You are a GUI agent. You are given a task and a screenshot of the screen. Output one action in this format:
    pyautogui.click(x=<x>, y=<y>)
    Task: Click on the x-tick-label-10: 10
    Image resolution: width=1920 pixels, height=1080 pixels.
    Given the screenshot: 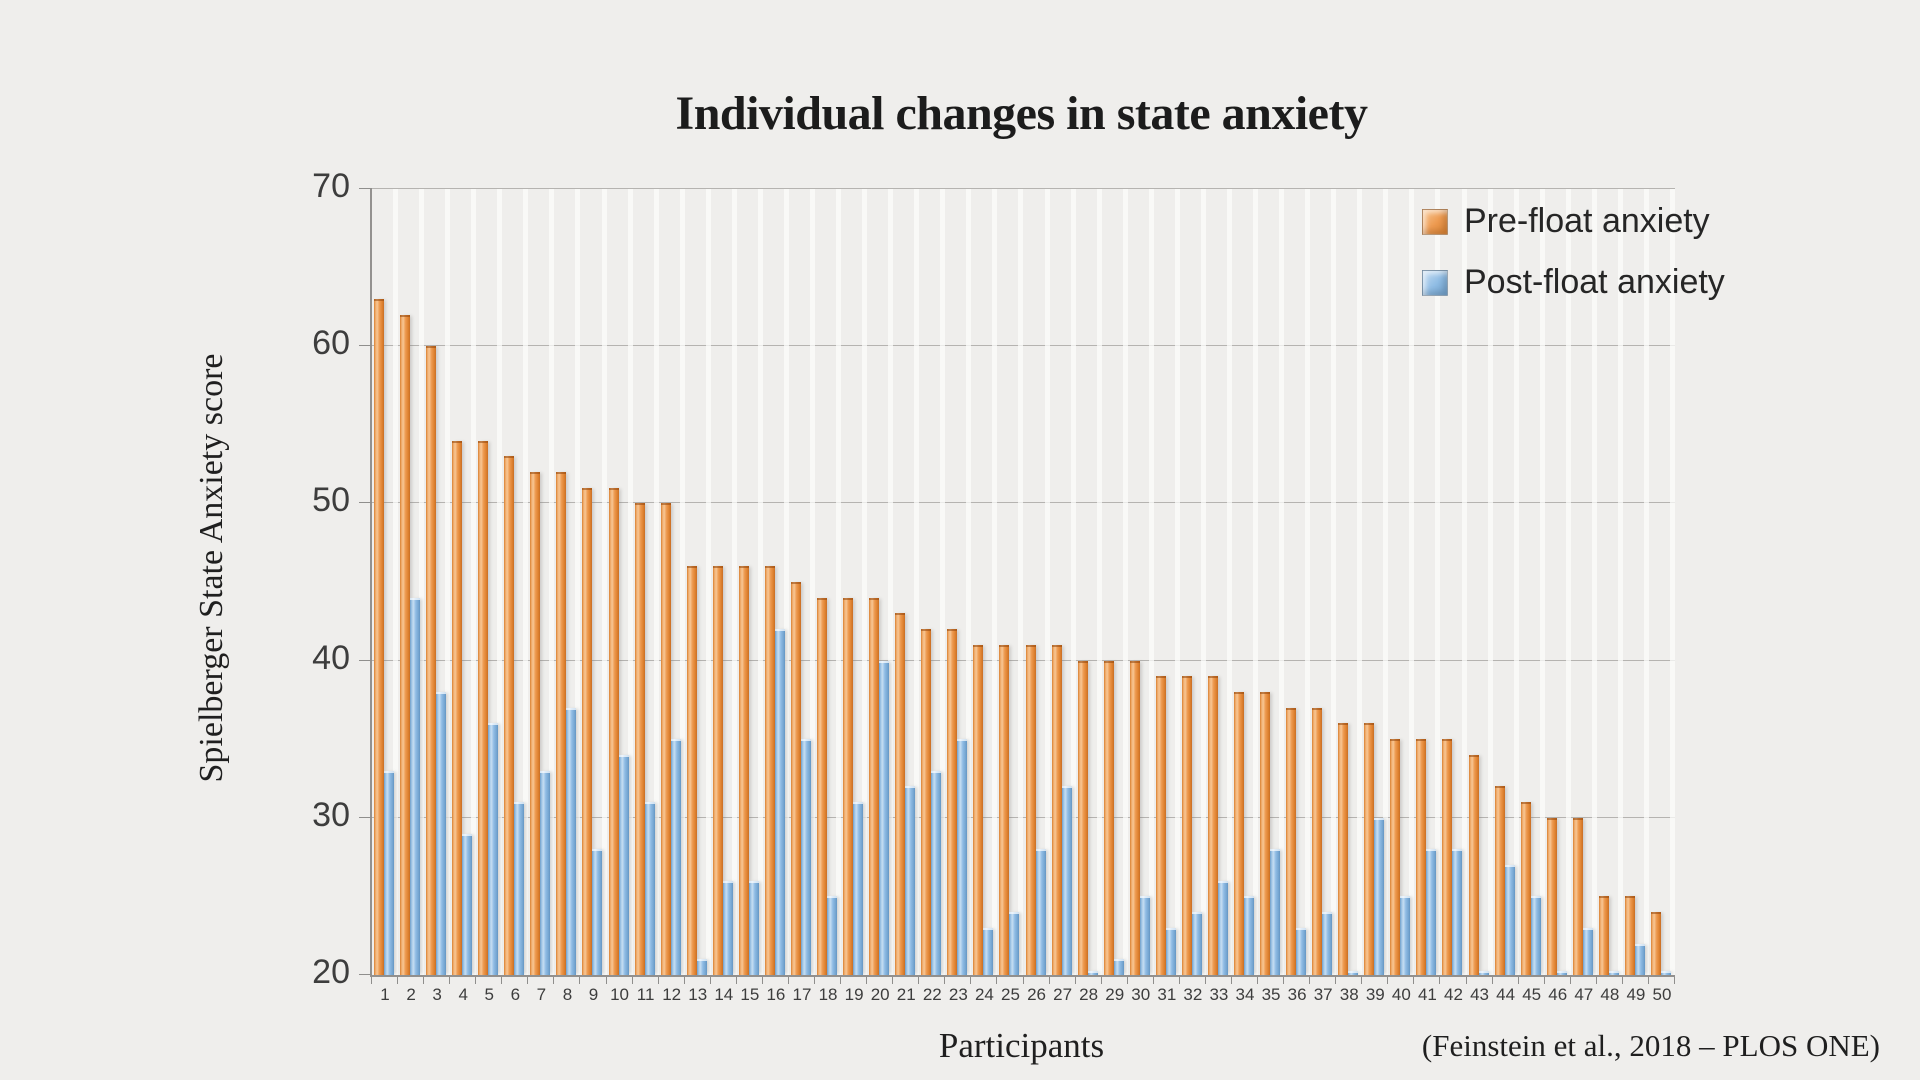 What is the action you would take?
    pyautogui.click(x=620, y=994)
    